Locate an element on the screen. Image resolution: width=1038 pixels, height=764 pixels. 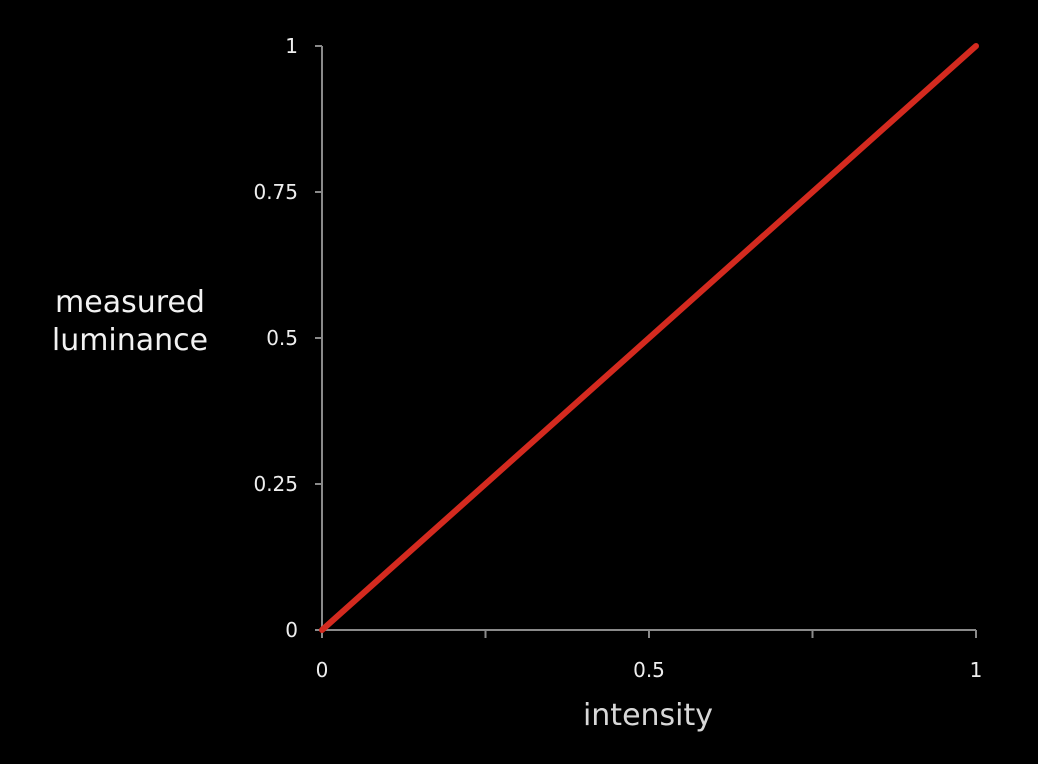
x-axis-label: intensity is located at coordinates (648, 715).